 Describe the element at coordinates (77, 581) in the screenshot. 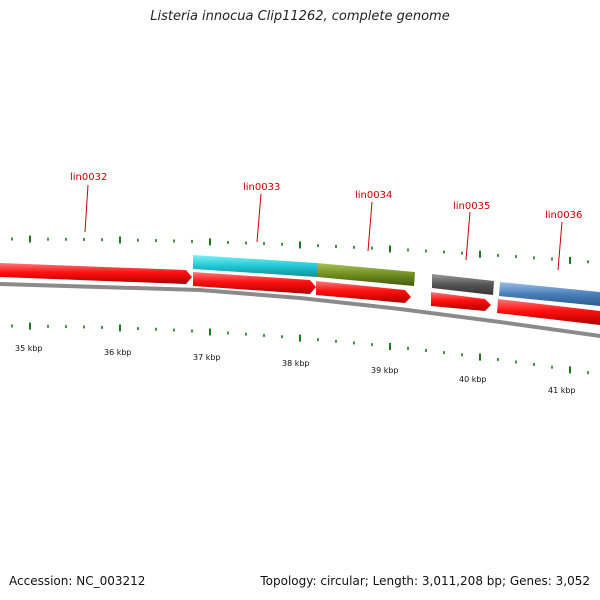

I see `accession-label: Accession: NC_003212` at that location.